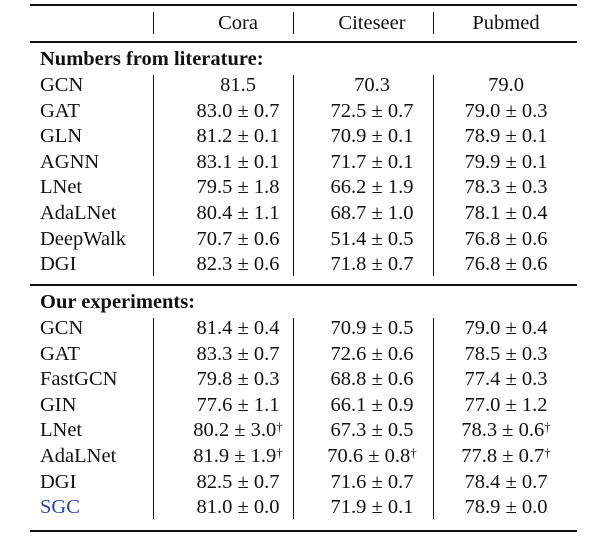 This screenshot has width=600, height=542. What do you see at coordinates (372, 85) in the screenshot?
I see `table-cell: 70.3` at bounding box center [372, 85].